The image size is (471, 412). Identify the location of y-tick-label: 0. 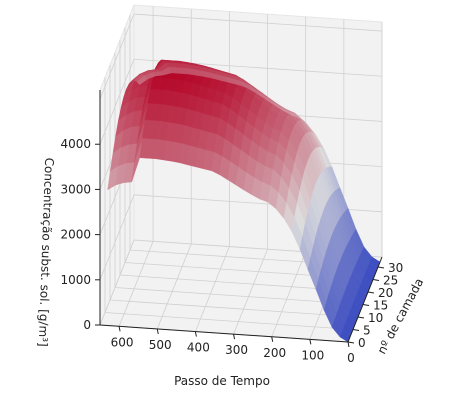
(362, 343).